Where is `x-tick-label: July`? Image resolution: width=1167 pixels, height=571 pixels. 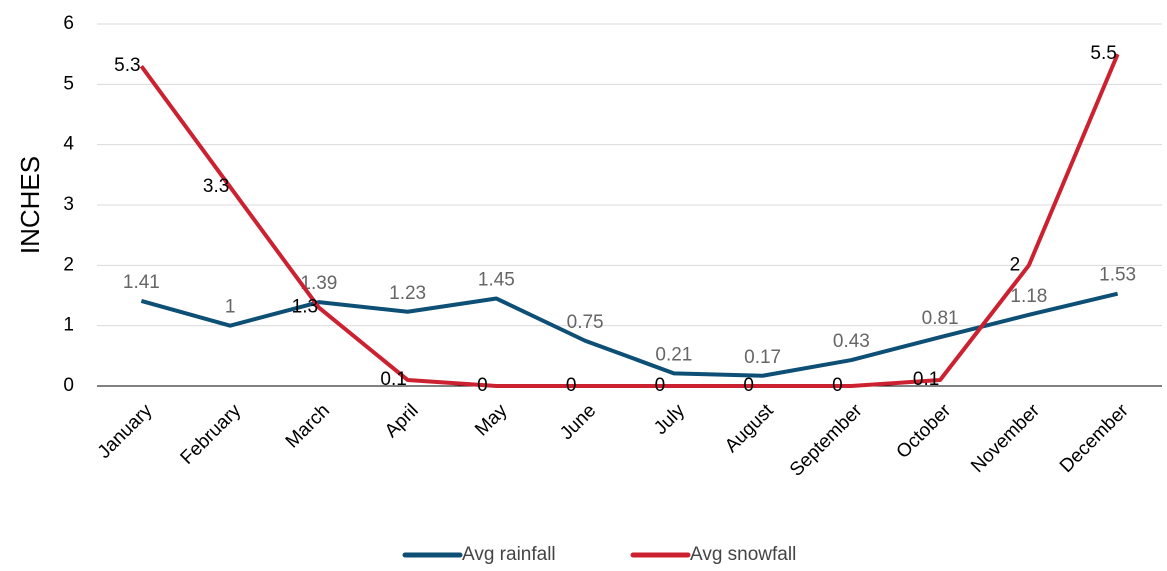 x-tick-label: July is located at coordinates (669, 419).